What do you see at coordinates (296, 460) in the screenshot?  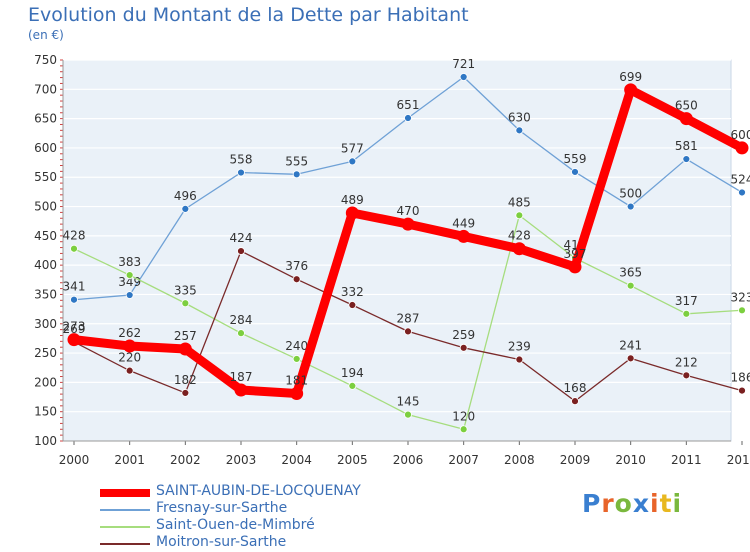 I see `x-tick-label: 2004` at bounding box center [296, 460].